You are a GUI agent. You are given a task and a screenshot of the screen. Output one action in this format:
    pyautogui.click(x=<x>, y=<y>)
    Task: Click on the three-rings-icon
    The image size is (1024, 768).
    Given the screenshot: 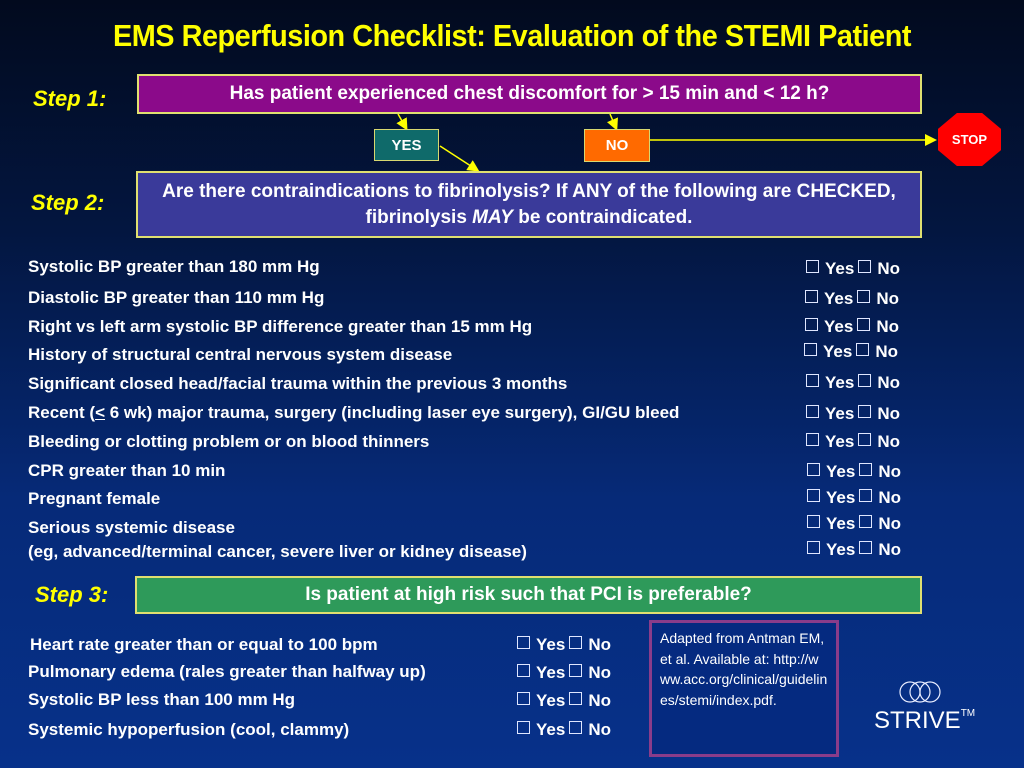 What is the action you would take?
    pyautogui.click(x=920, y=692)
    